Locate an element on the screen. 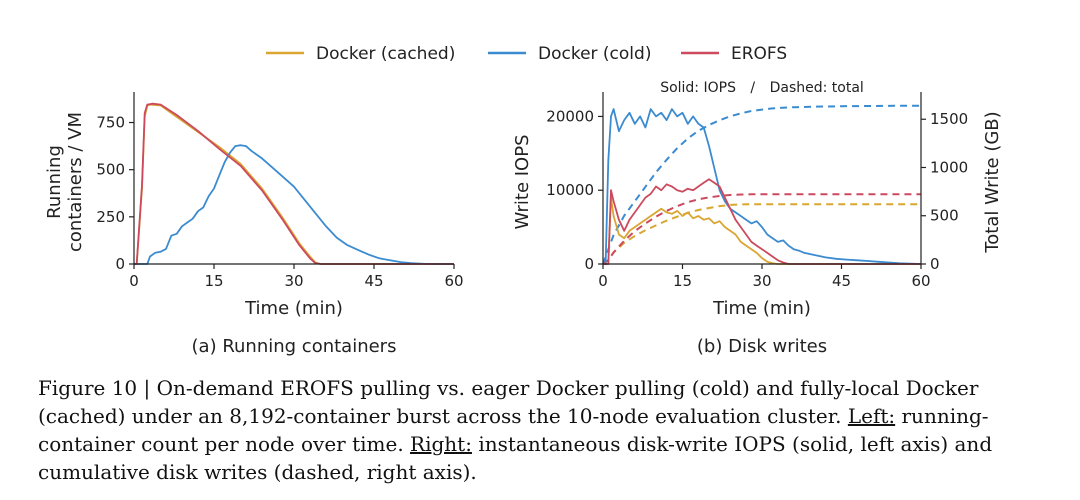 The image size is (1080, 500). chart-a-ylabel: Running containers / VM is located at coordinates (65, 182).